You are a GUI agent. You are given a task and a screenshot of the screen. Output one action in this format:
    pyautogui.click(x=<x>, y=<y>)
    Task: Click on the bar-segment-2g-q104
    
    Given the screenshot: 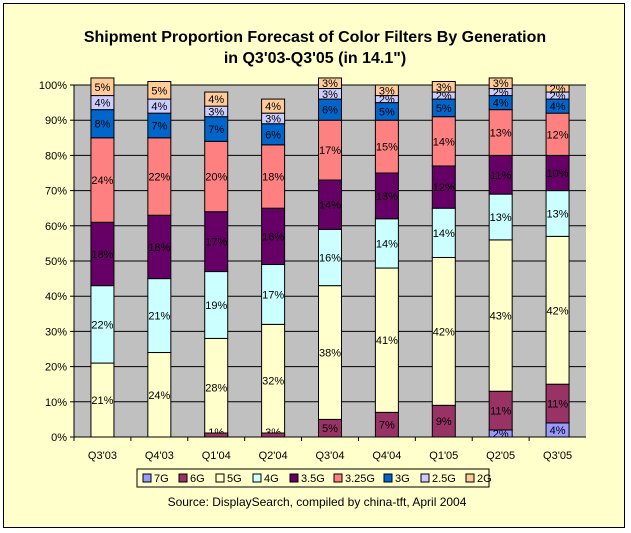 What is the action you would take?
    pyautogui.click(x=216, y=99)
    